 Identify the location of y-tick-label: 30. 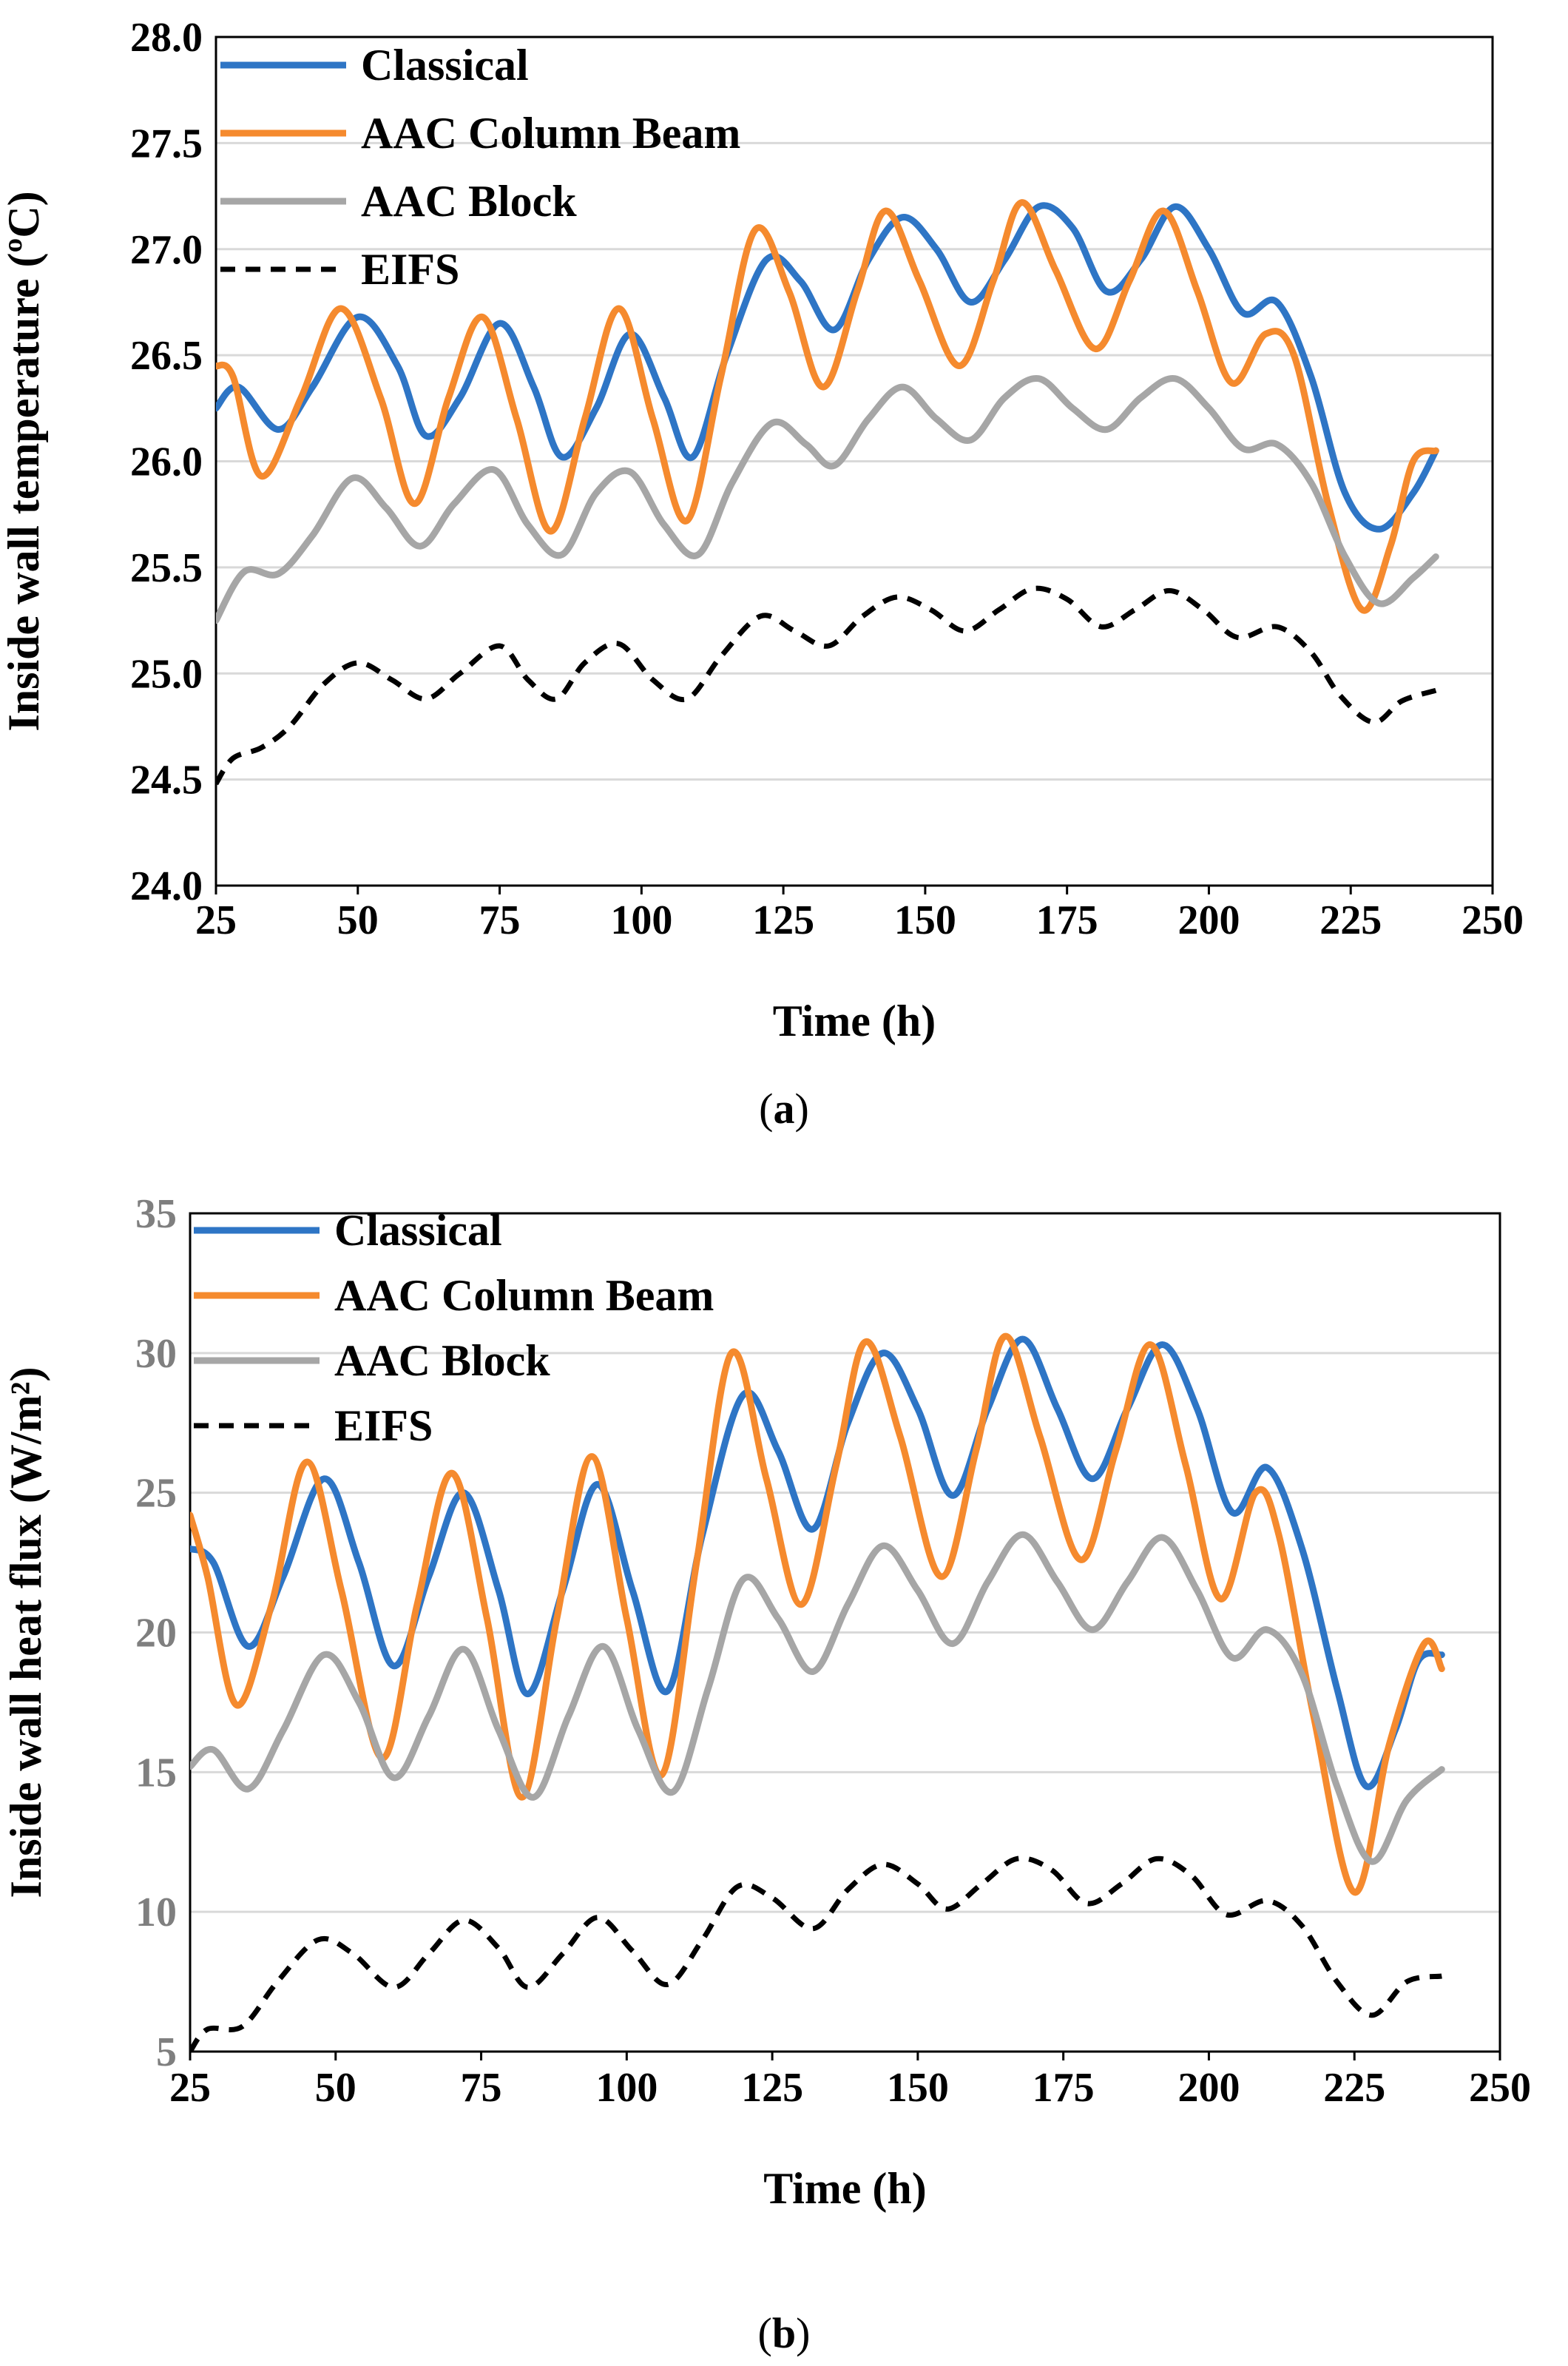
(156, 1354).